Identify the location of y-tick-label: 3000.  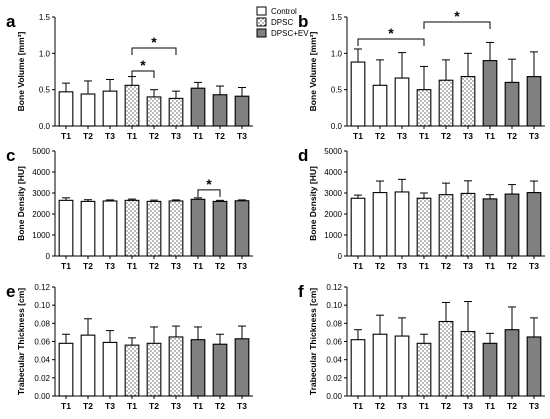
(333, 193).